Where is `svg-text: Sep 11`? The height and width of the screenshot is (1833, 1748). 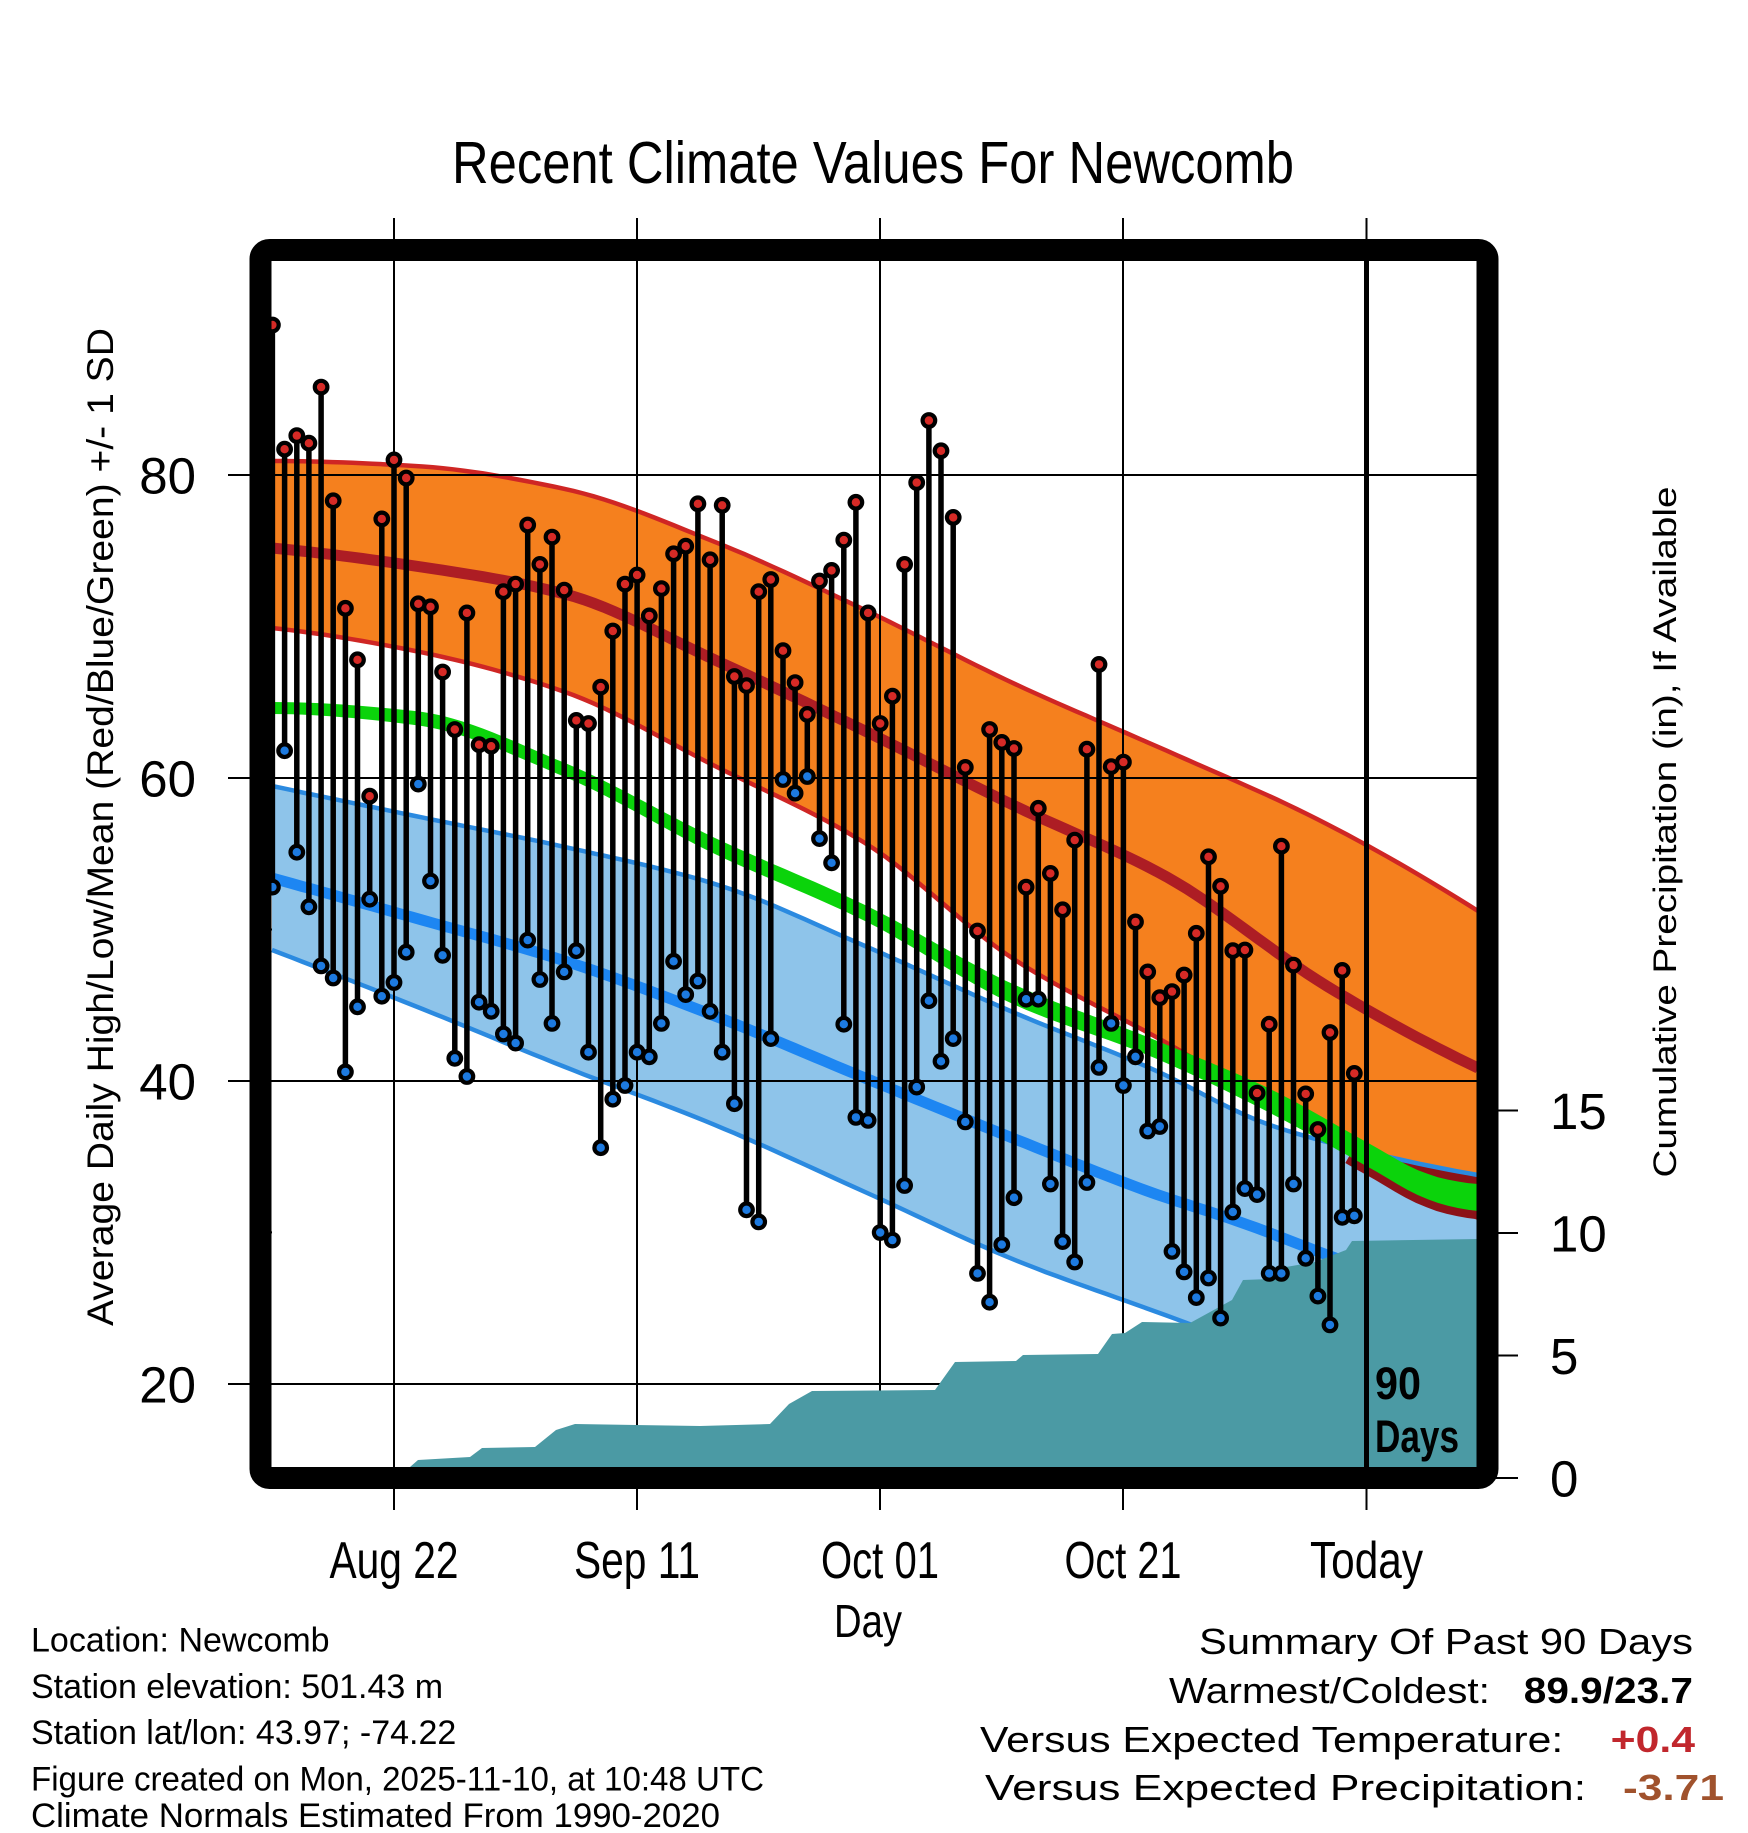 svg-text: Sep 11 is located at coordinates (637, 1561).